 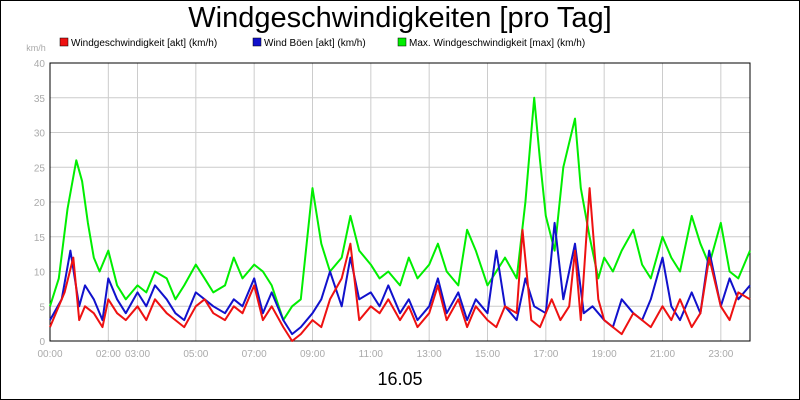 I want to click on legend-label-windgeschwindigkeit: Windgeschwindigkeit [akt] (km/h), so click(x=144, y=43).